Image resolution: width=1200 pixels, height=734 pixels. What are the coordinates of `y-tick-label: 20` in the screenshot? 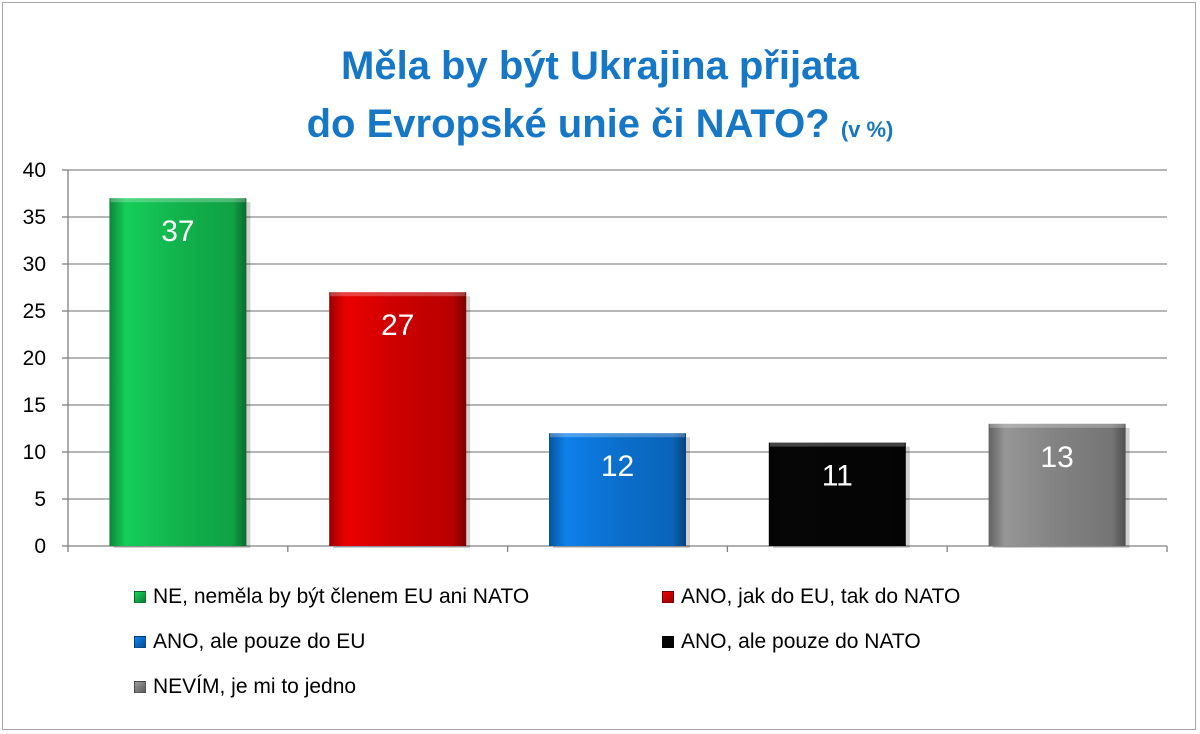 It's located at (34, 358).